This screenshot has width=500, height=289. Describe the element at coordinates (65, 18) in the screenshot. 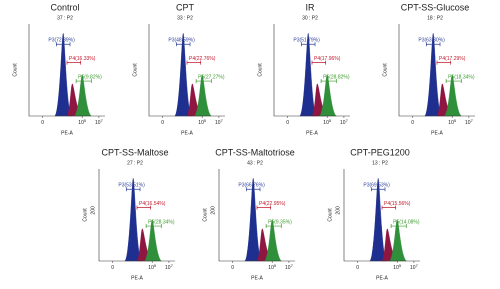

I see `panel-subtitle: 37 : P2` at that location.